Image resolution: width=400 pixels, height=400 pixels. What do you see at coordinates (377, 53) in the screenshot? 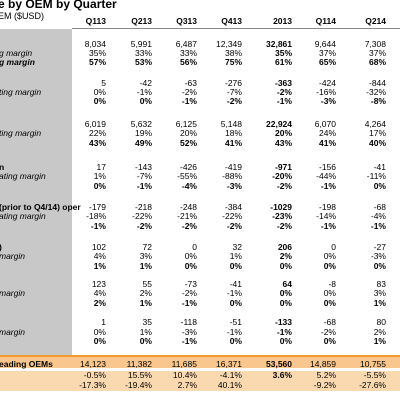
I see `cell: 37%` at bounding box center [377, 53].